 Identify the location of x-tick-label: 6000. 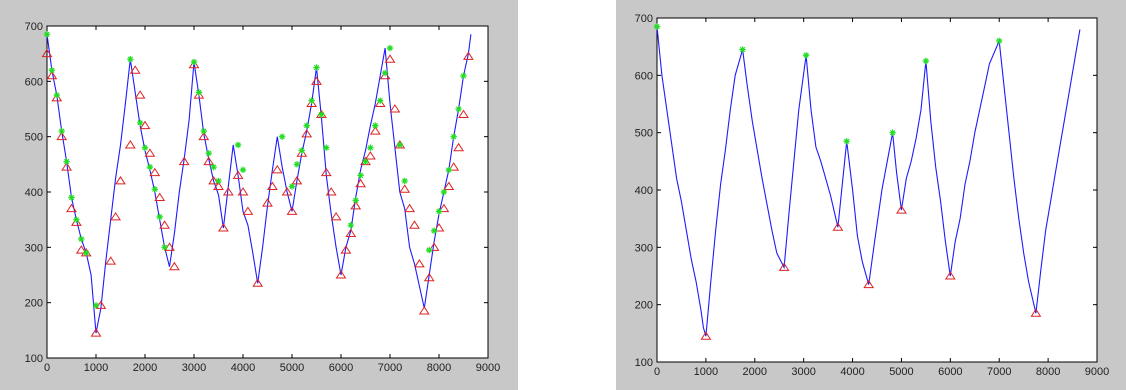
(950, 372).